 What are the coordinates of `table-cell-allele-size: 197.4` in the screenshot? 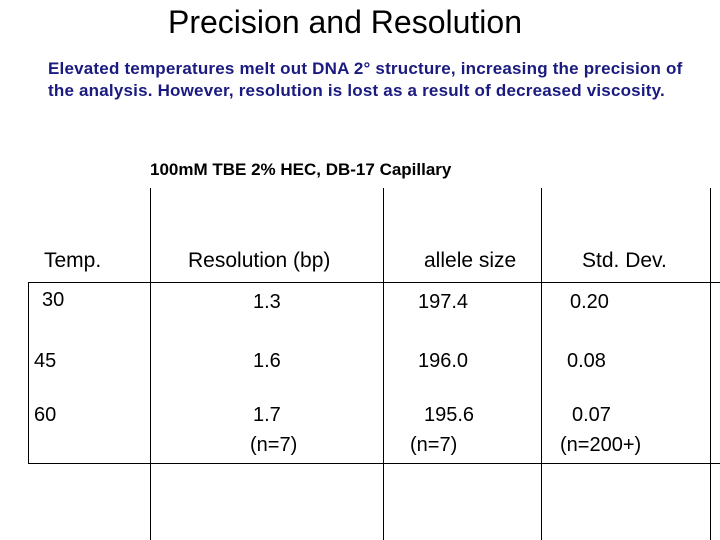 It's located at (443, 302).